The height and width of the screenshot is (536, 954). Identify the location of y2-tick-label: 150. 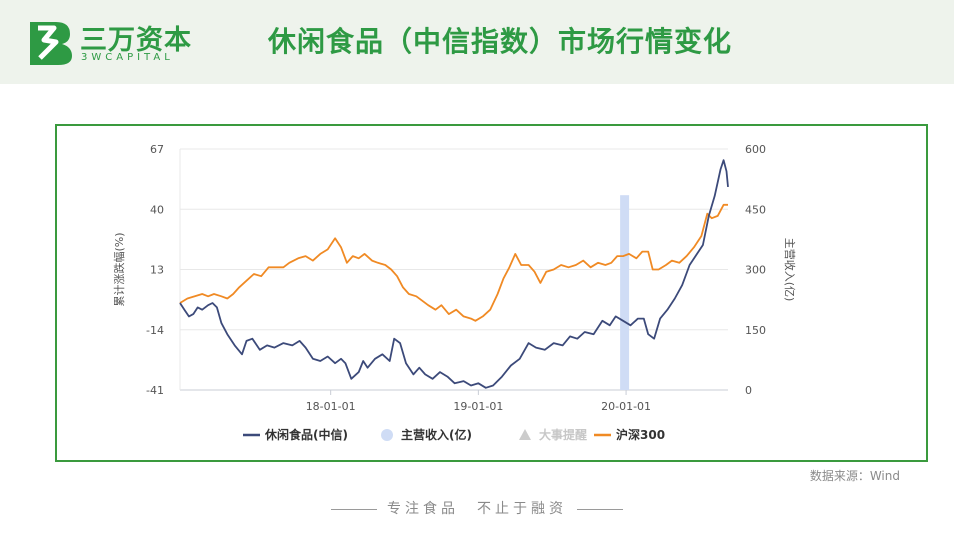
(755, 330).